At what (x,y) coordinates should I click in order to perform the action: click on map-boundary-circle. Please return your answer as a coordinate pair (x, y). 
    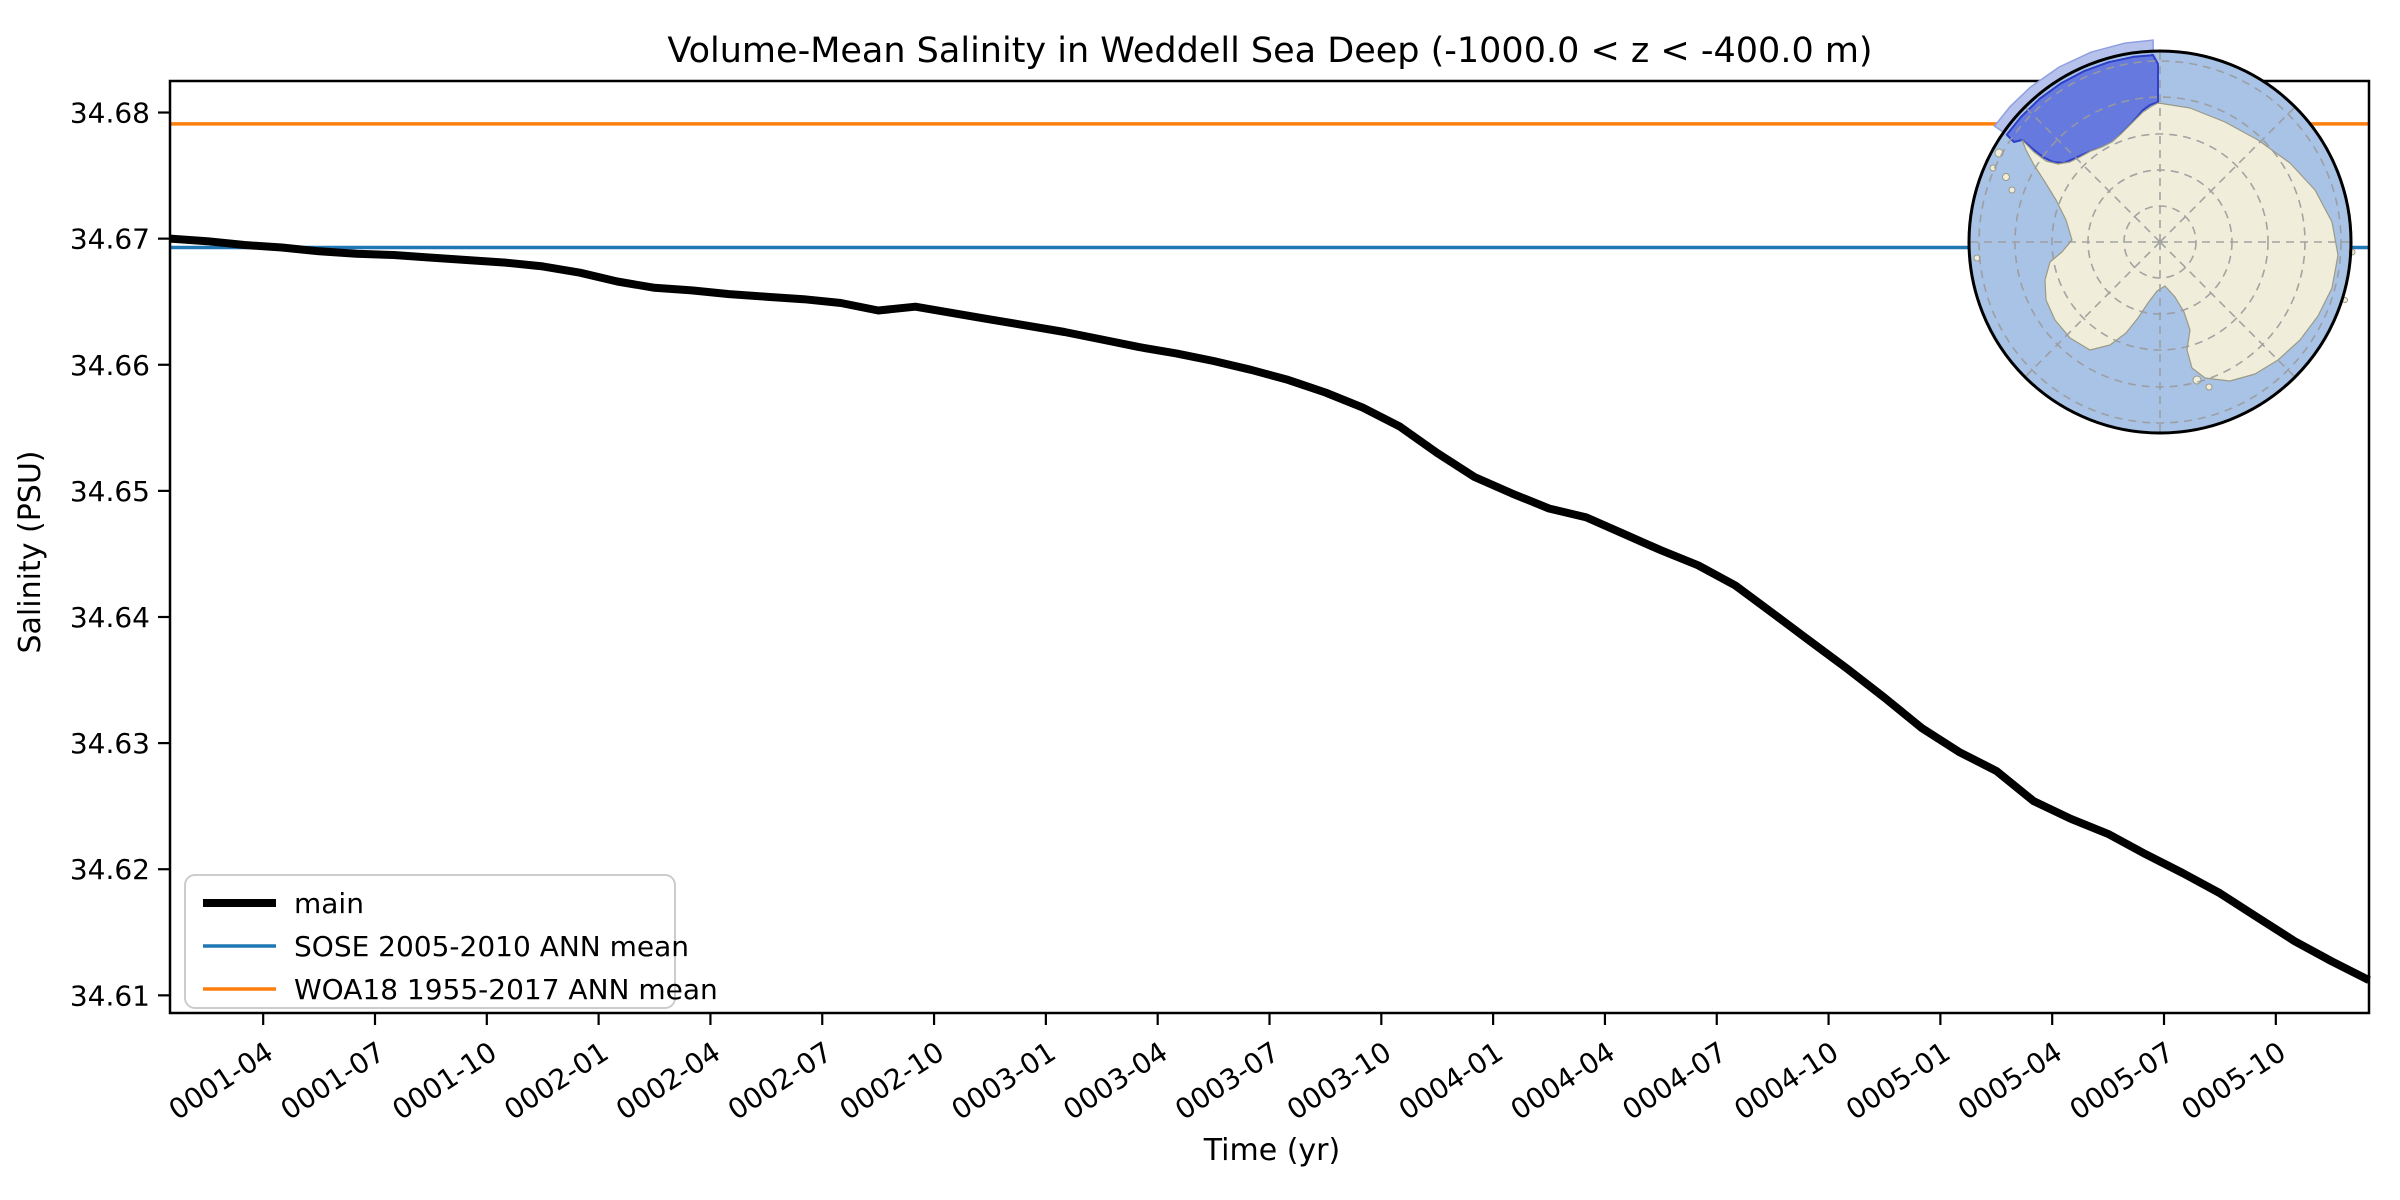
    Looking at the image, I should click on (2160, 242).